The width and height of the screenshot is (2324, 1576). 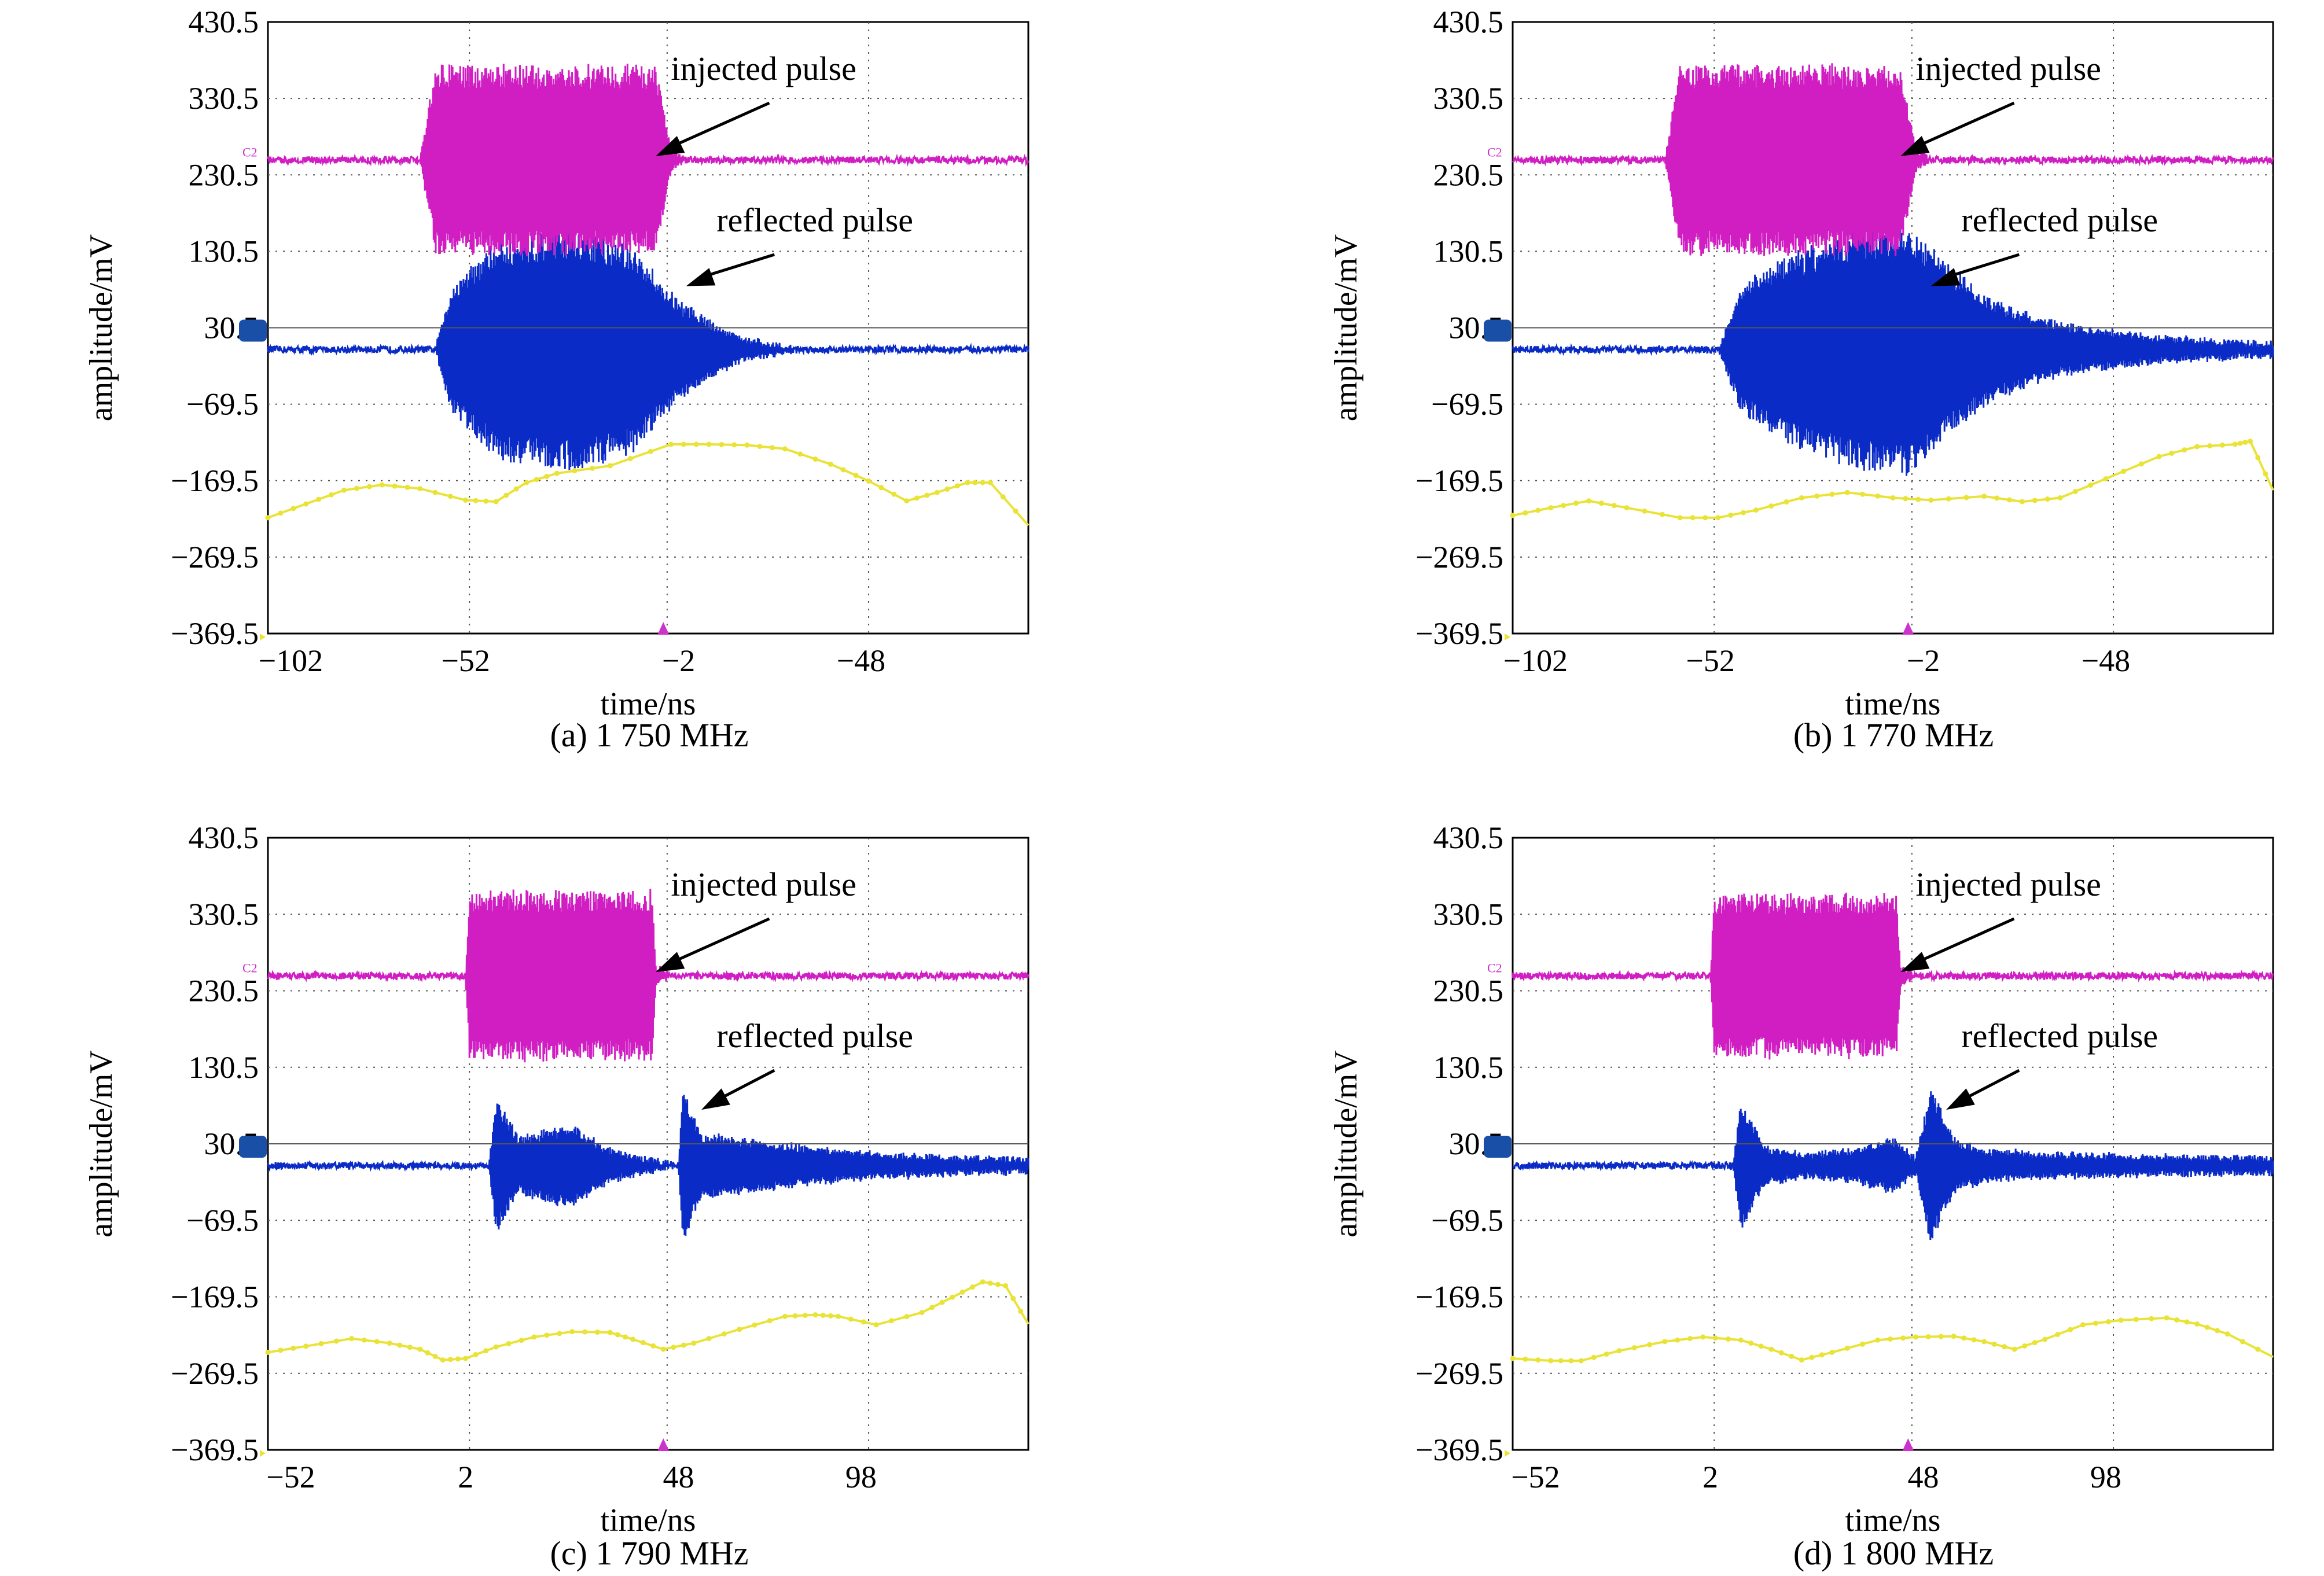 What do you see at coordinates (1894, 735) in the screenshot?
I see `panel-caption: (b) 1 770 MHz` at bounding box center [1894, 735].